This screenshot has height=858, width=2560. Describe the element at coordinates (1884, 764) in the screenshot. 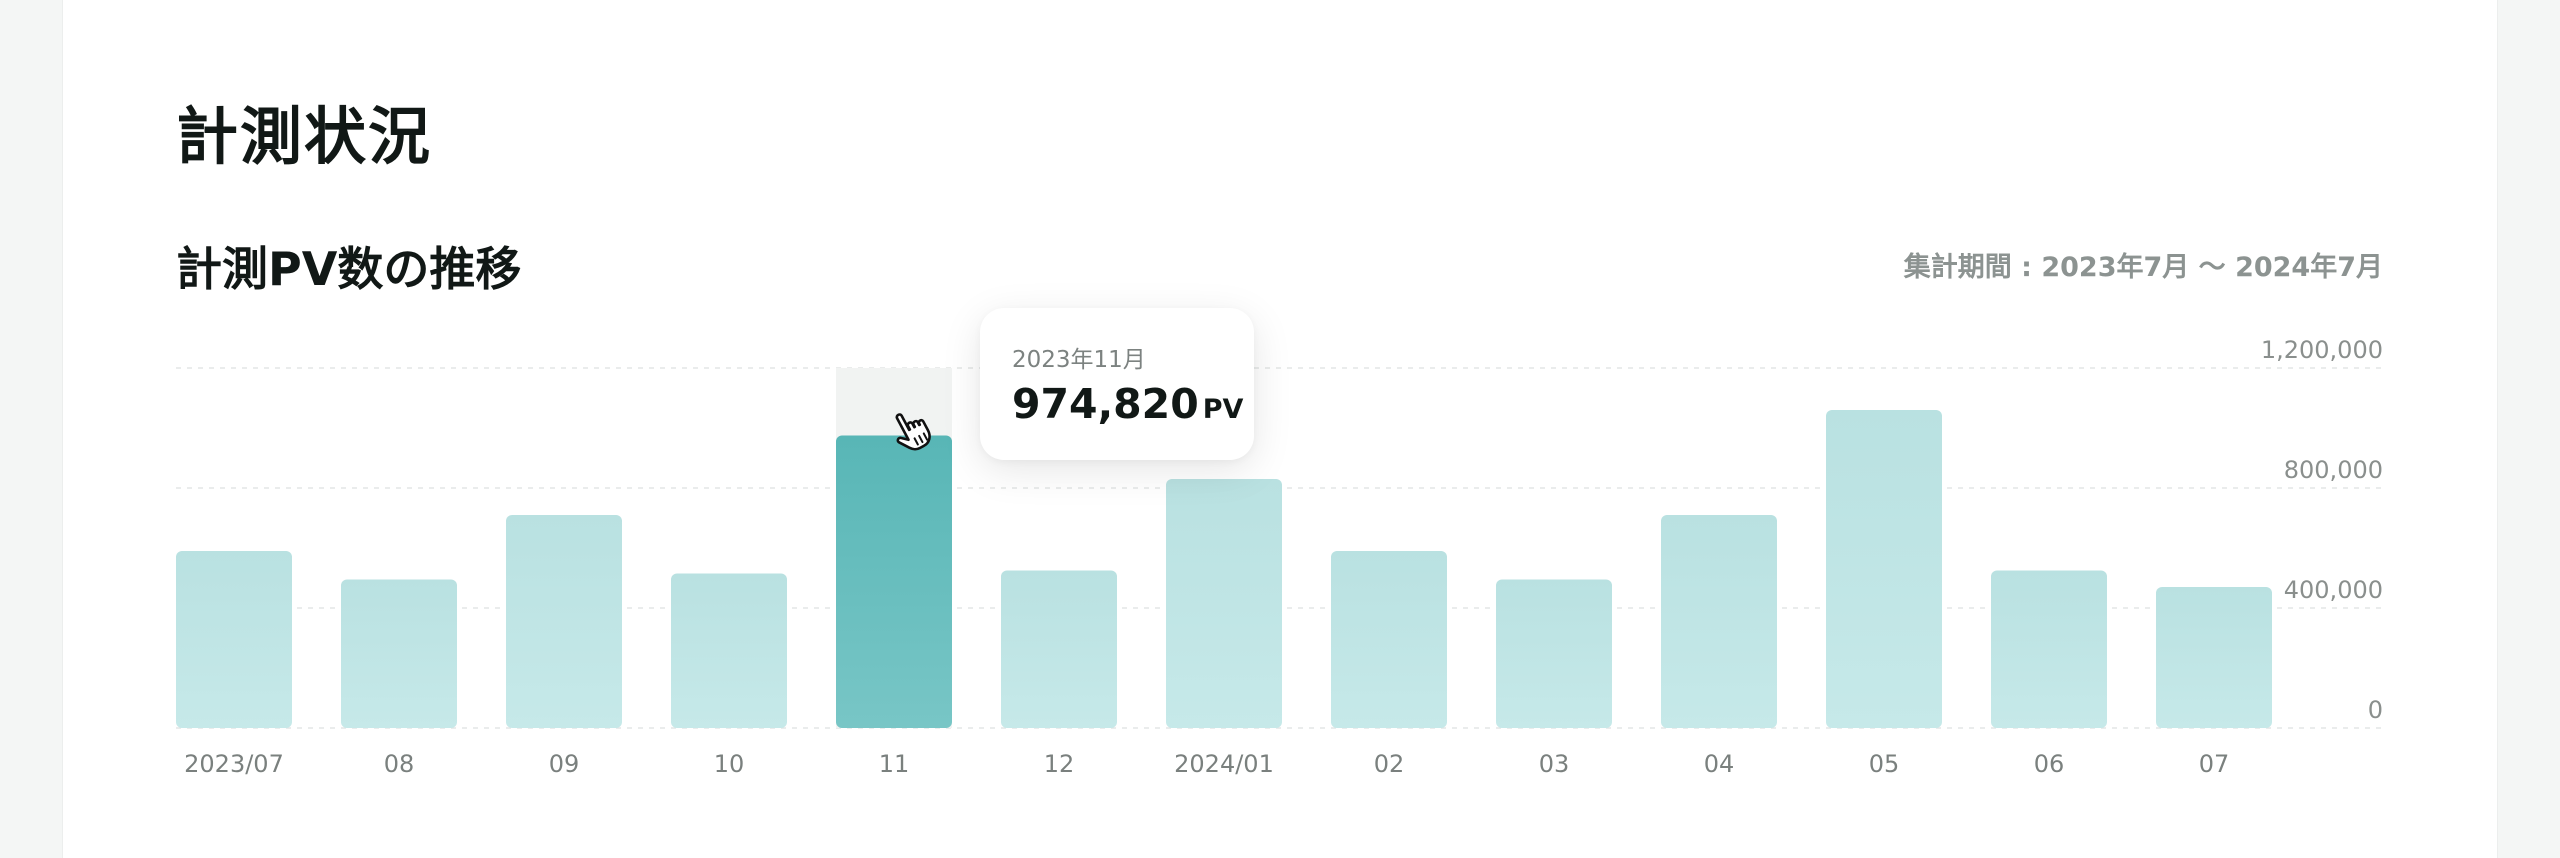

I see `x-tick-label: 05` at that location.